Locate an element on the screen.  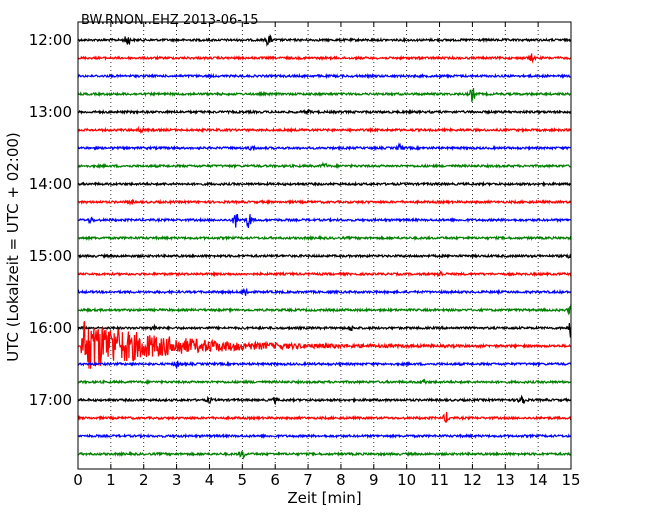
x-tick-label: 14 is located at coordinates (538, 480).